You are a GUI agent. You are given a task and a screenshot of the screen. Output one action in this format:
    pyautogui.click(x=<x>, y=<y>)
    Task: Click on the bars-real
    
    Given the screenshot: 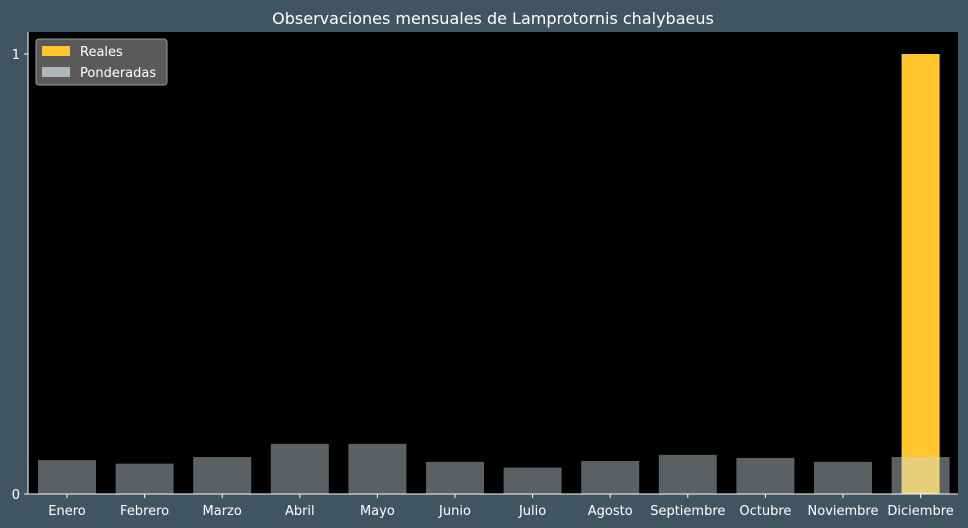 What is the action you would take?
    pyautogui.click(x=920, y=274)
    